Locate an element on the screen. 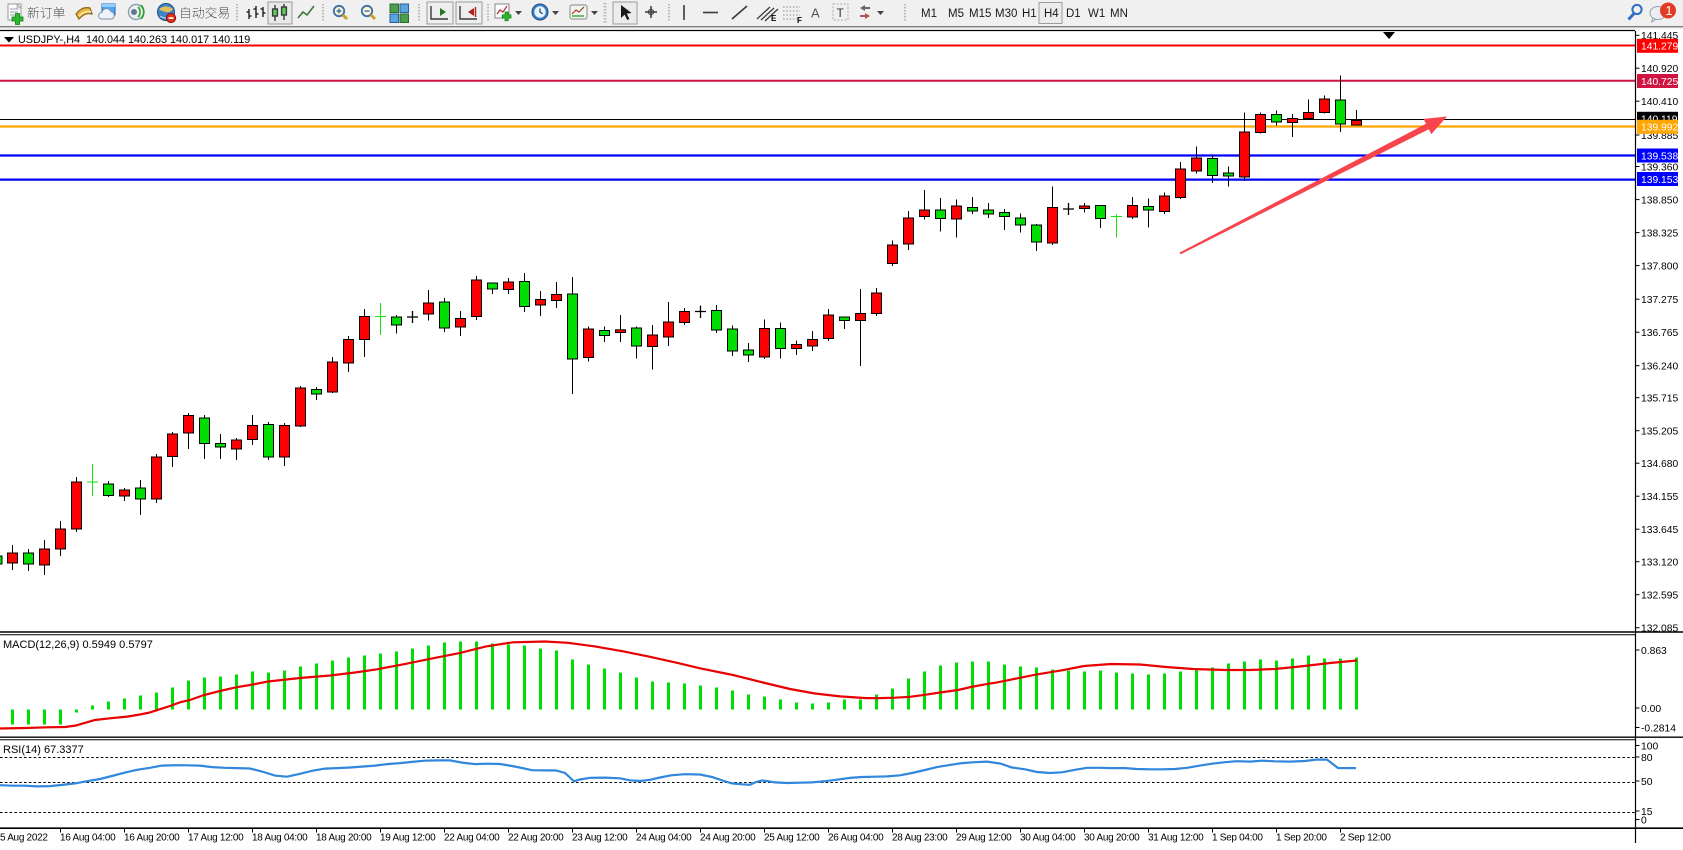  svg-text: MACD(12,26,9) 0.5949 0.5797 is located at coordinates (78, 645).